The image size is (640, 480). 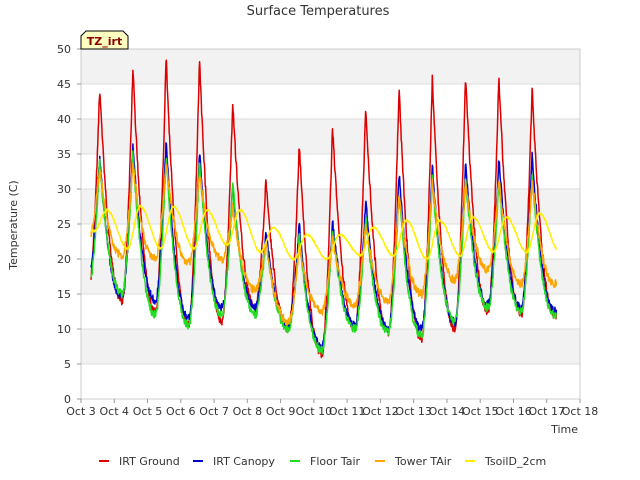 I want to click on y-tick-label: 5, so click(x=67, y=364).